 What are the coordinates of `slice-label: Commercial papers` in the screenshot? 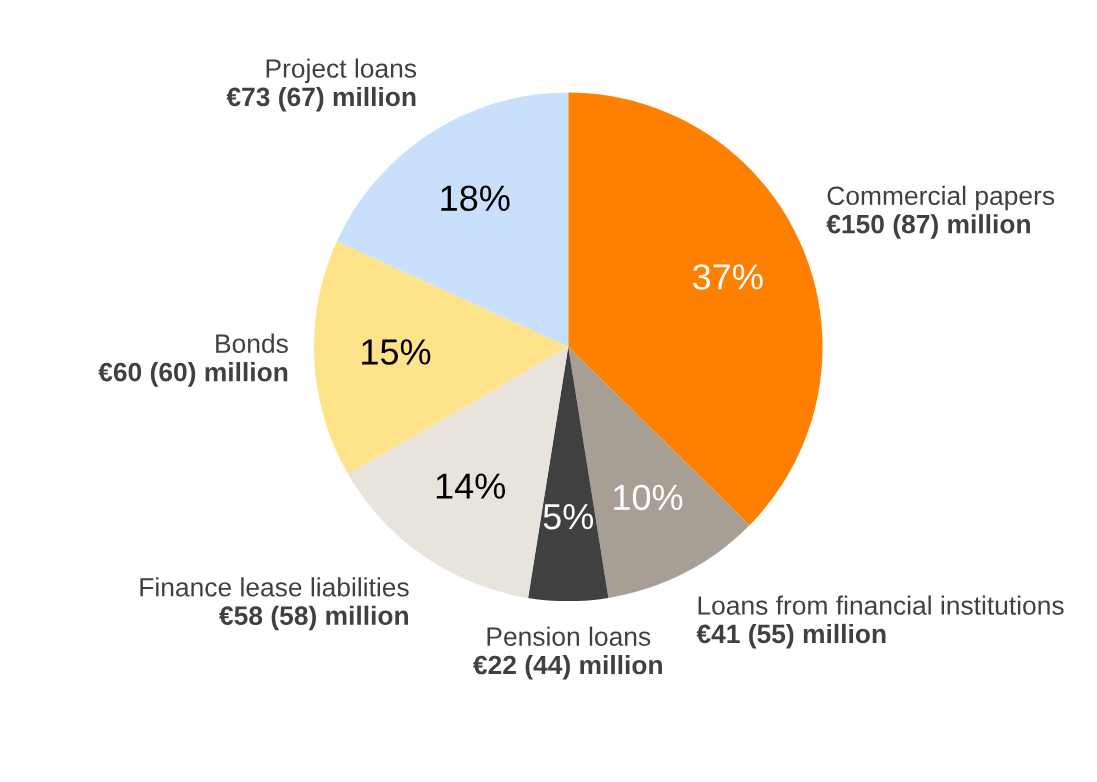 It's located at (941, 198).